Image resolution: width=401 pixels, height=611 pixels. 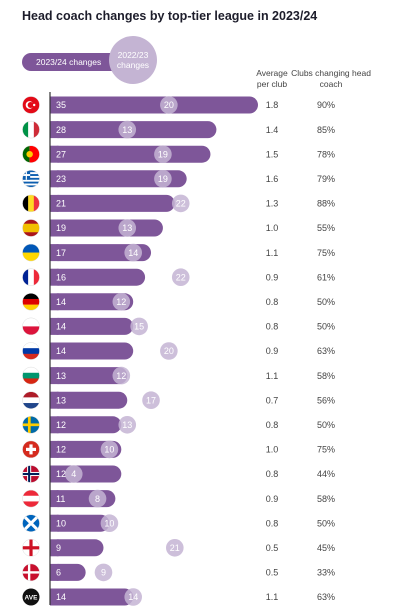 What do you see at coordinates (272, 499) in the screenshot?
I see `average-per-club-value: 0.9` at bounding box center [272, 499].